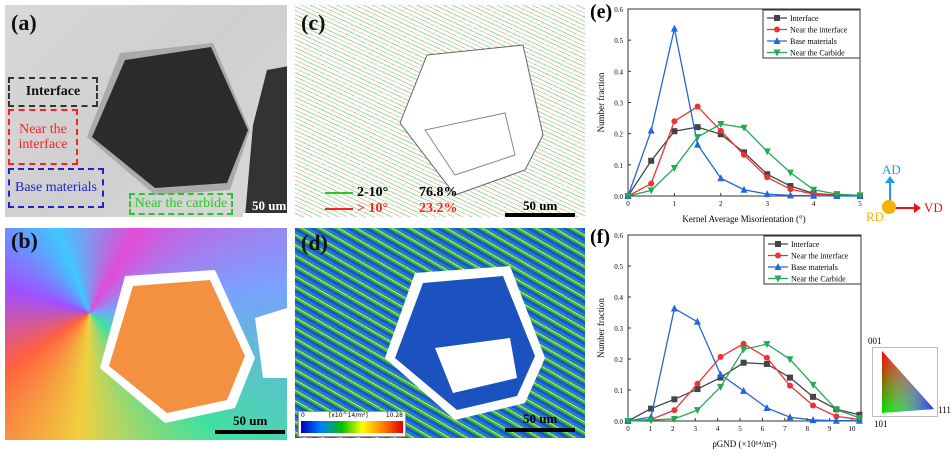 The image size is (952, 457). What do you see at coordinates (438, 192) in the screenshot?
I see `legend-low-angle-percent: 76.8%` at bounding box center [438, 192].